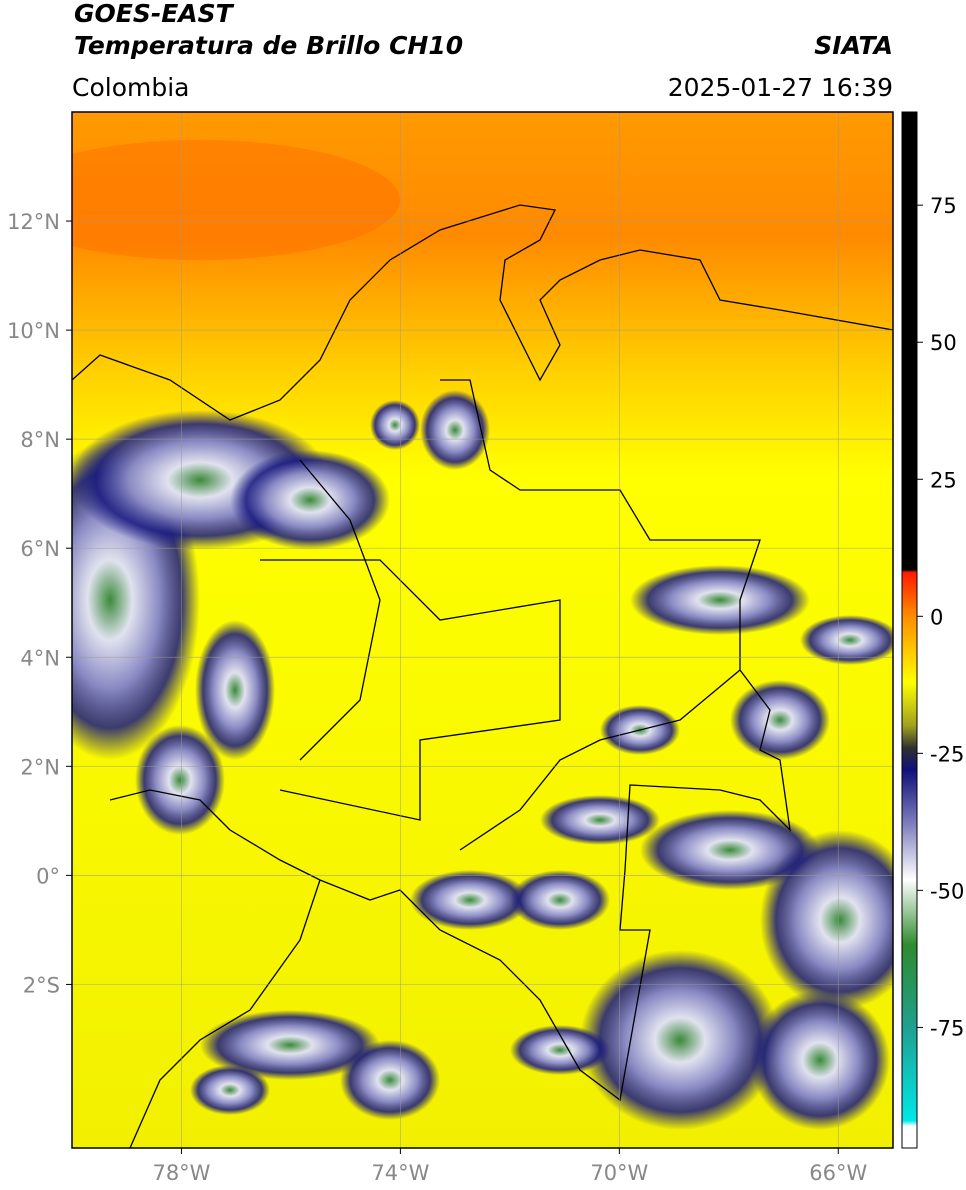 This screenshot has height=1190, width=966. I want to click on y-tick-label: 10°N, so click(33, 331).